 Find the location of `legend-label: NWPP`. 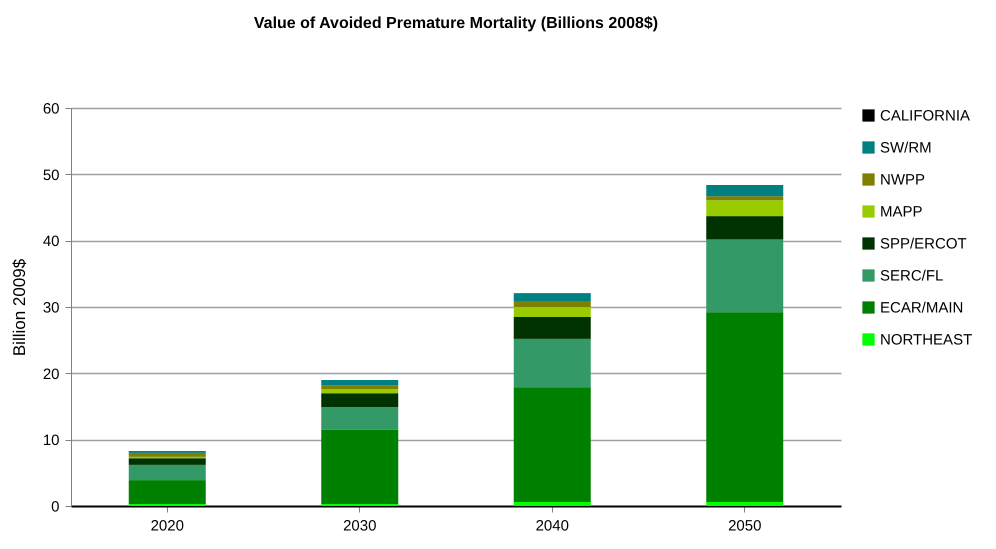

legend-label: NWPP is located at coordinates (902, 180).